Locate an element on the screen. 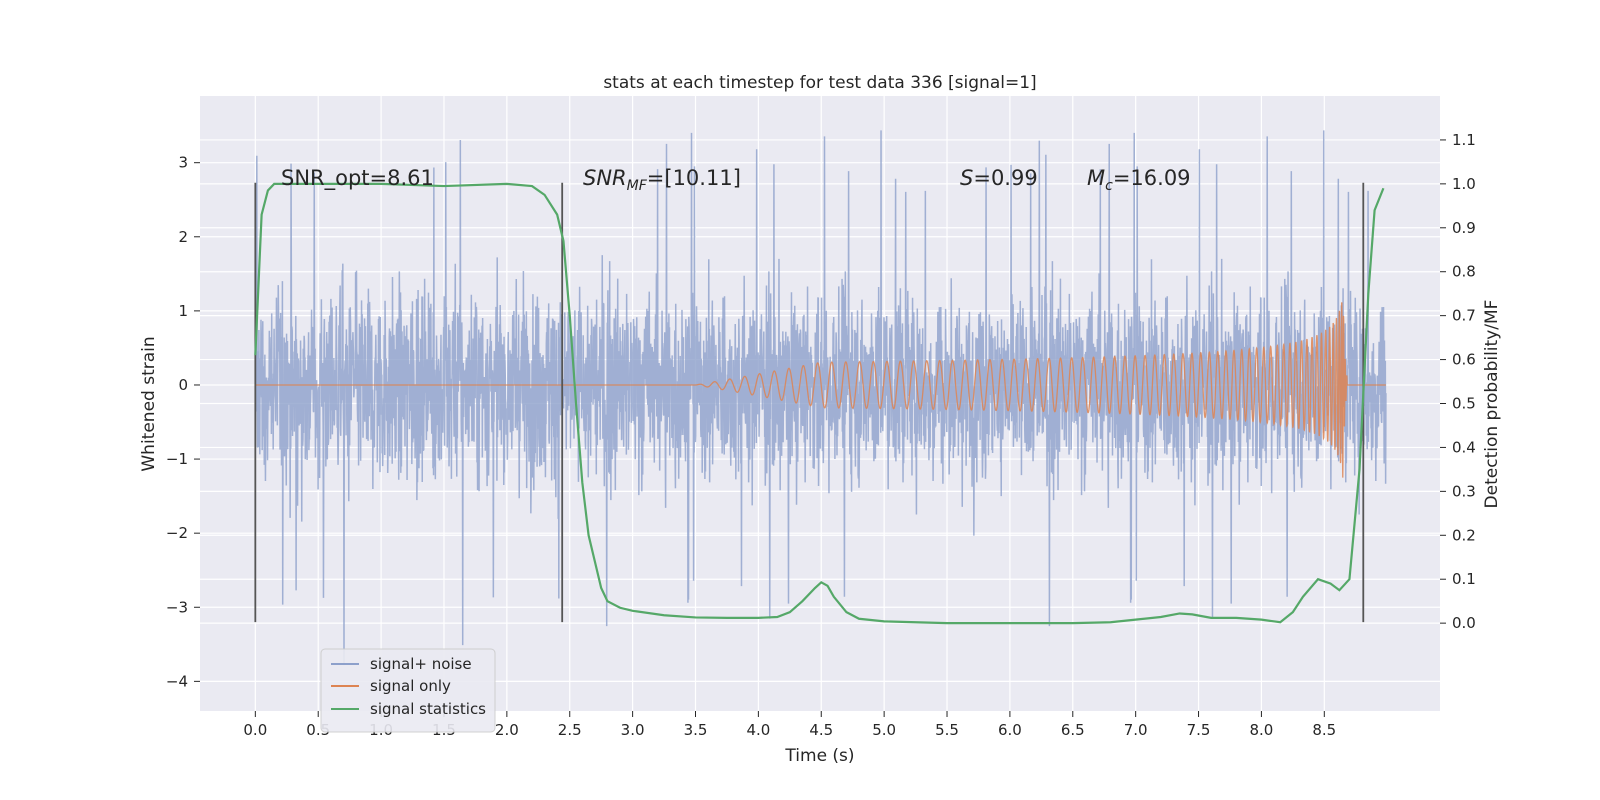  y-right-tick-label: 1.0 is located at coordinates (1464, 184).